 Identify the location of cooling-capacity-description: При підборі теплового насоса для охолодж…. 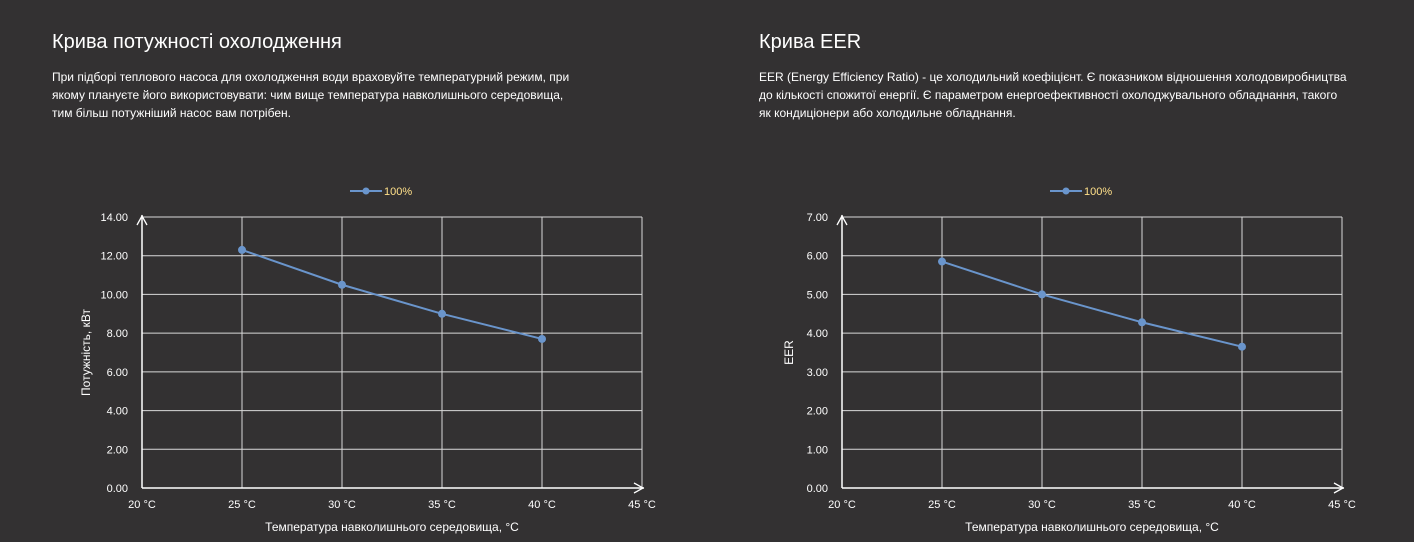
(311, 95).